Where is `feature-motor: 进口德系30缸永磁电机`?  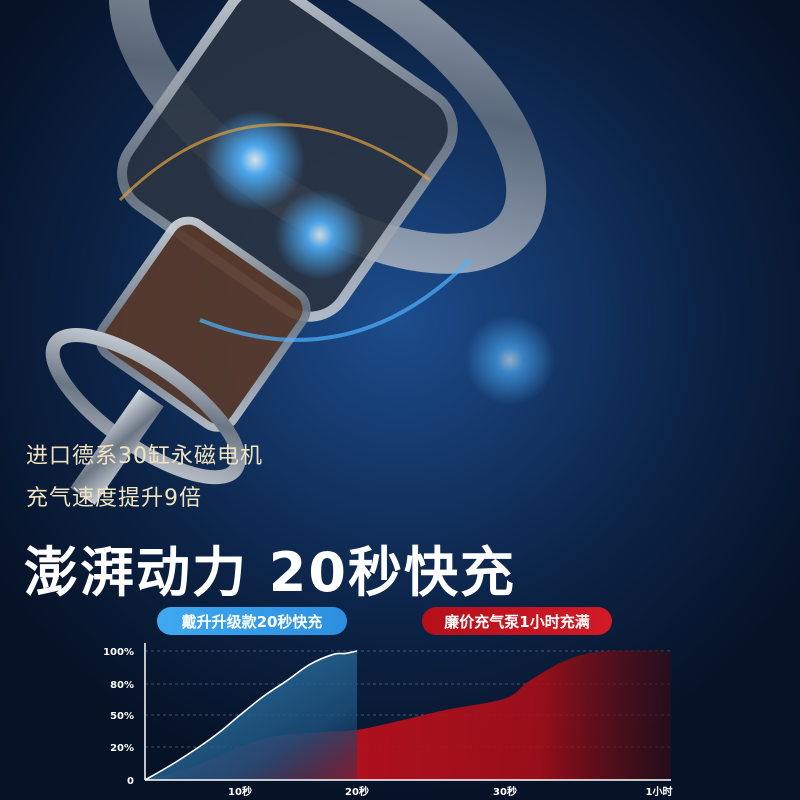 feature-motor: 进口德系30缸永磁电机 is located at coordinates (144, 456).